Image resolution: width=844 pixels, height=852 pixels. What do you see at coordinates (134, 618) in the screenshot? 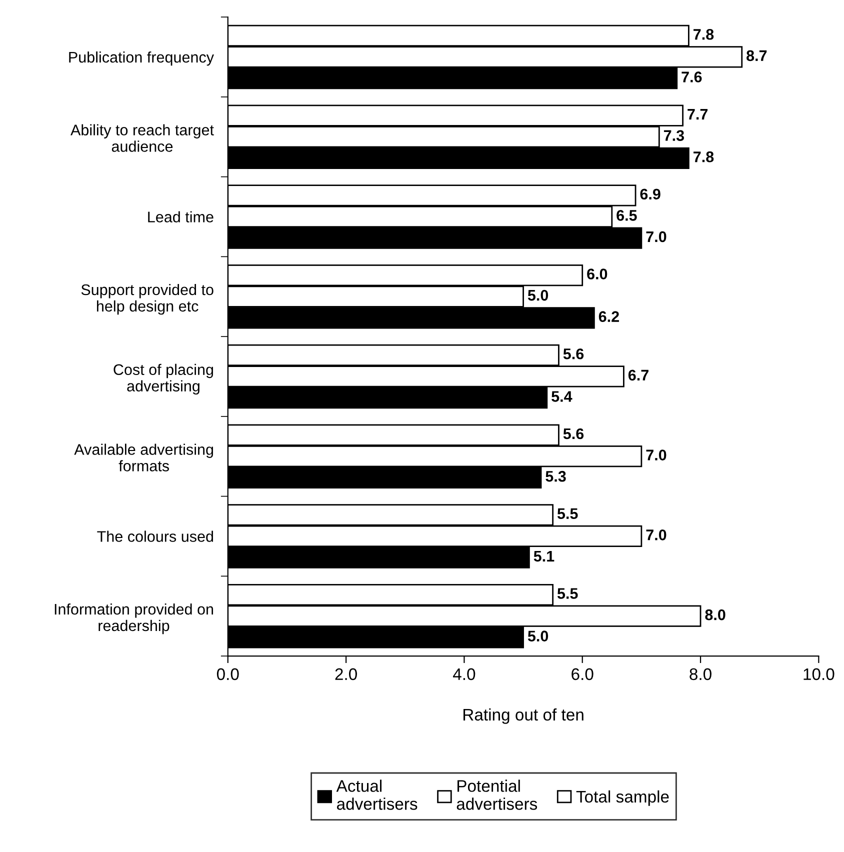
I see `y-tick-label: Information provided on readership` at bounding box center [134, 618].